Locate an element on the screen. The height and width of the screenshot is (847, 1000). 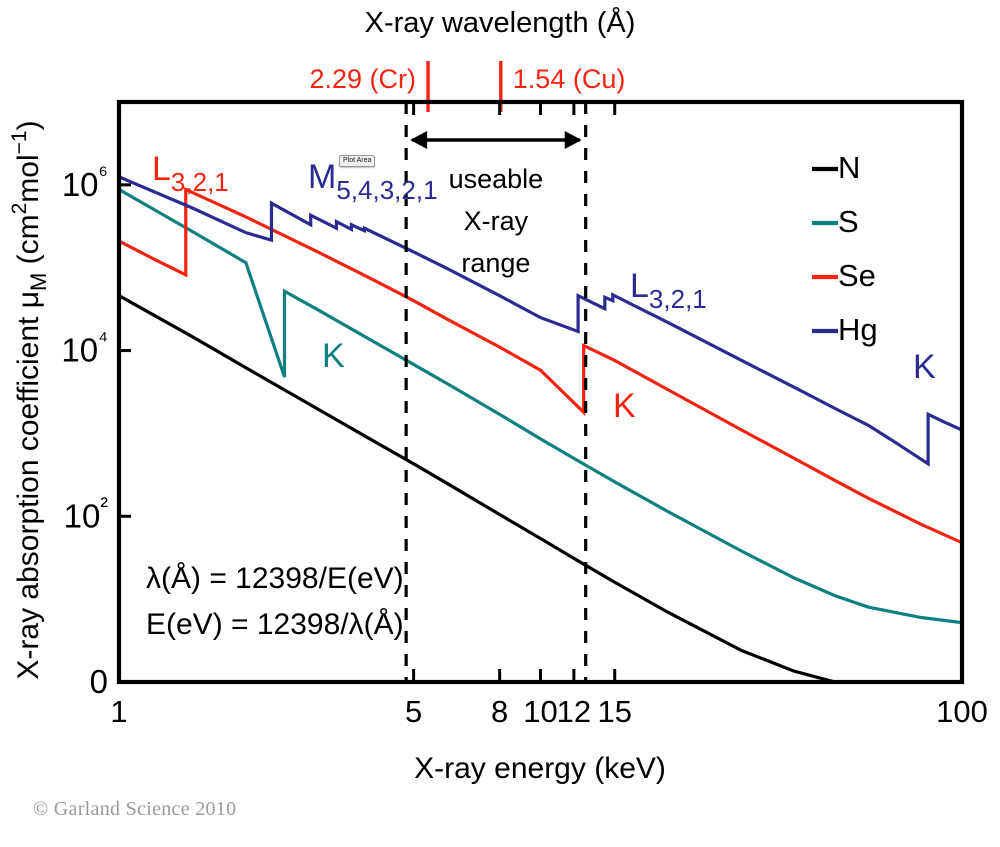
top-axis-title: X-ray wavelength (Å) is located at coordinates (500, 22).